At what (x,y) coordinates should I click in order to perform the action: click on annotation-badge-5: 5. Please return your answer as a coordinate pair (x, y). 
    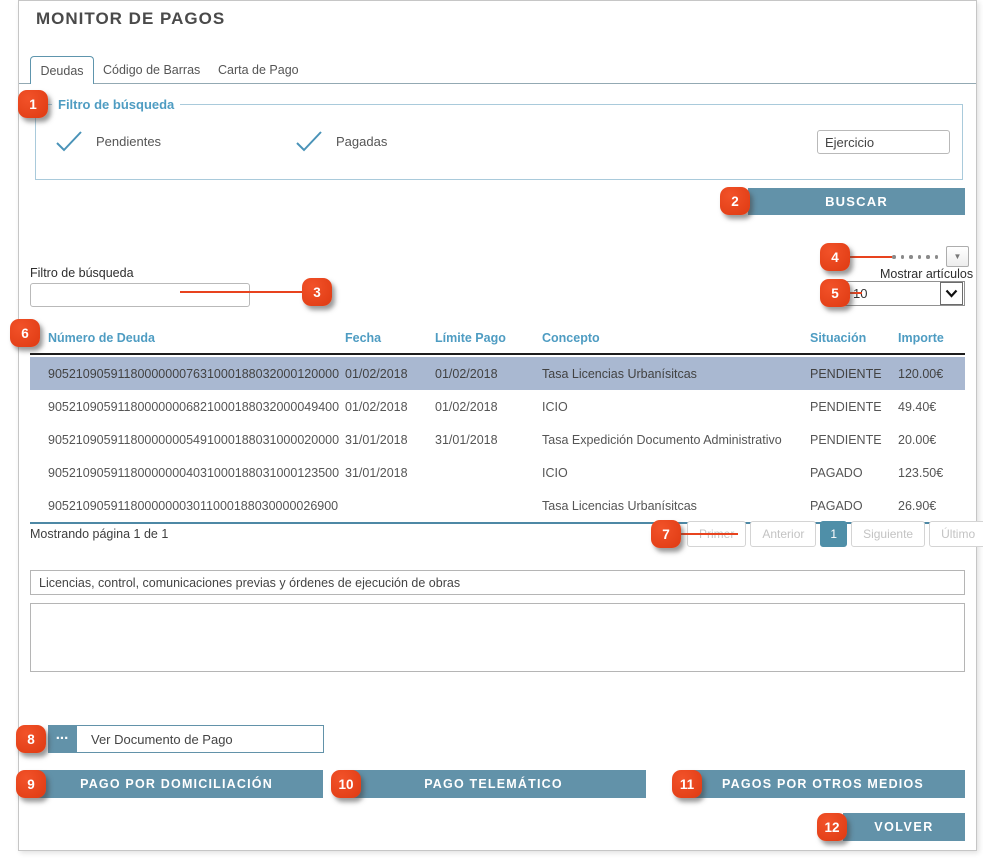
    Looking at the image, I should click on (835, 293).